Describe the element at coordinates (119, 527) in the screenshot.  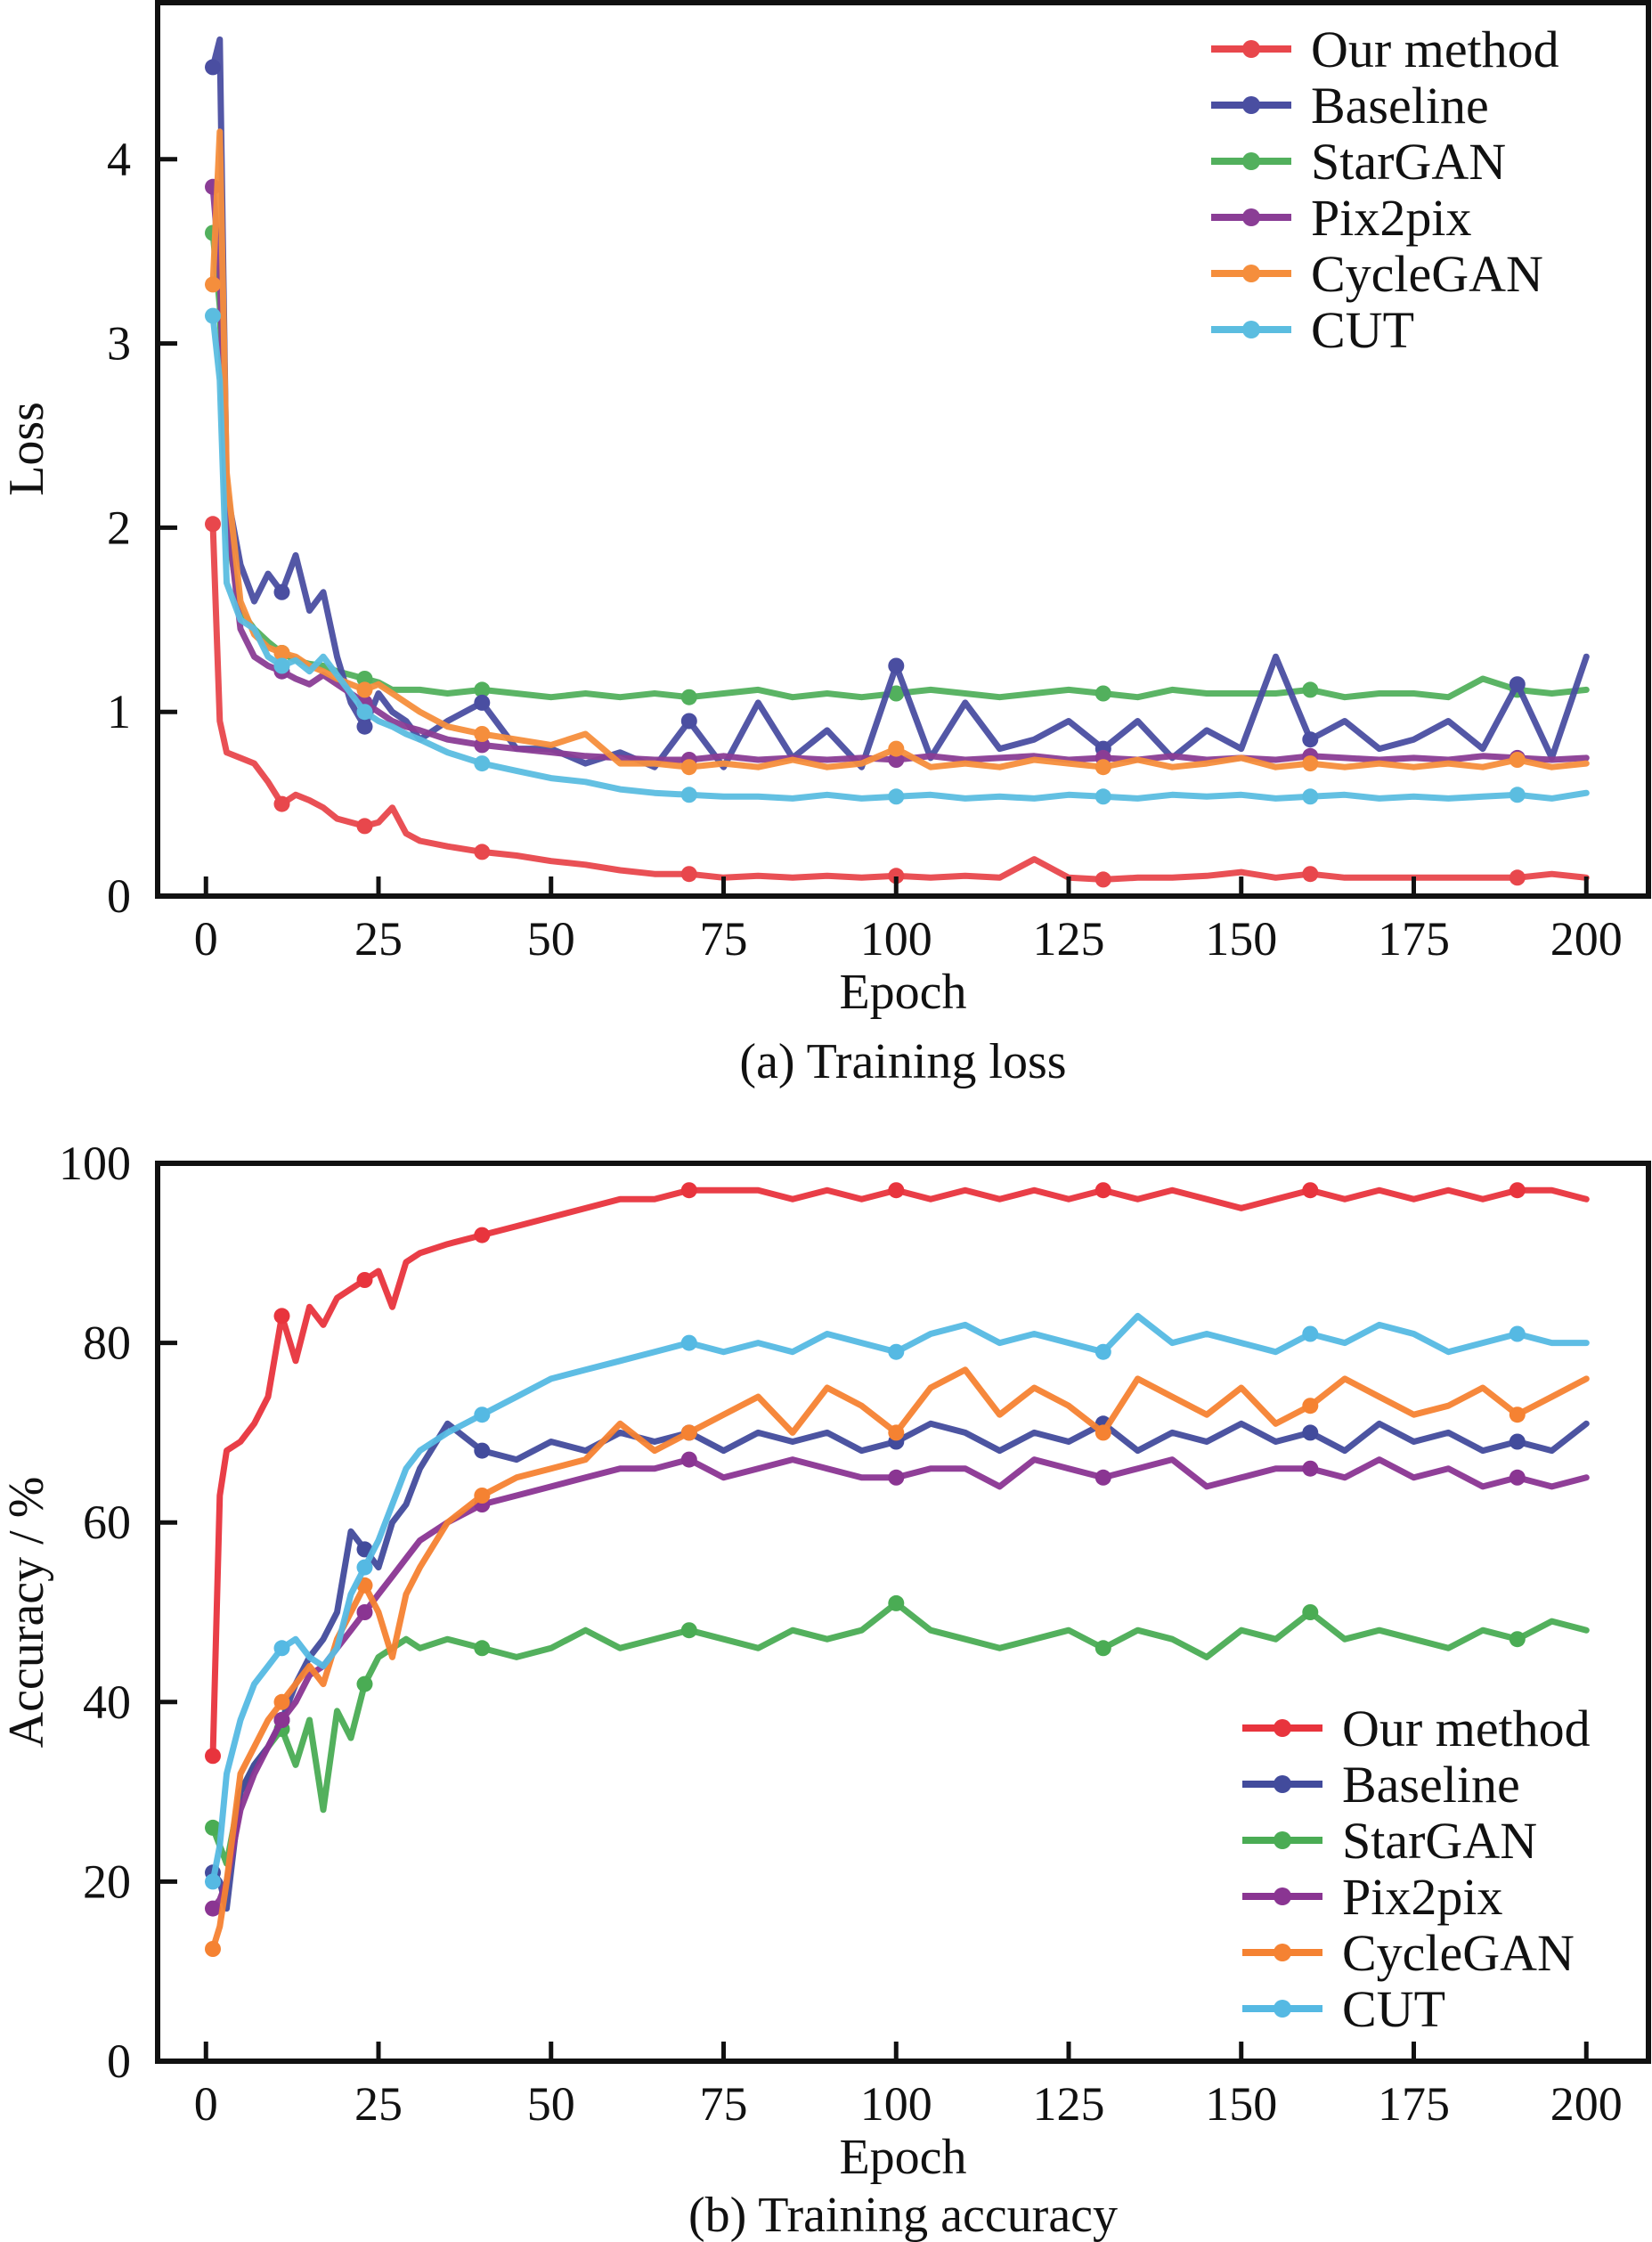
I see `y-tick-label: 2` at that location.